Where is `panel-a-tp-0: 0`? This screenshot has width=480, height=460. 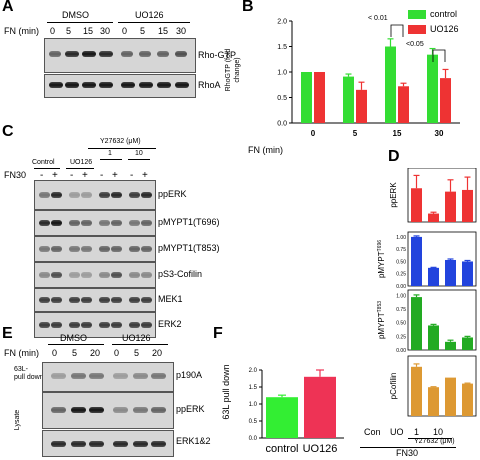
panel-a-tp-0: 0 is located at coordinates (53, 31).